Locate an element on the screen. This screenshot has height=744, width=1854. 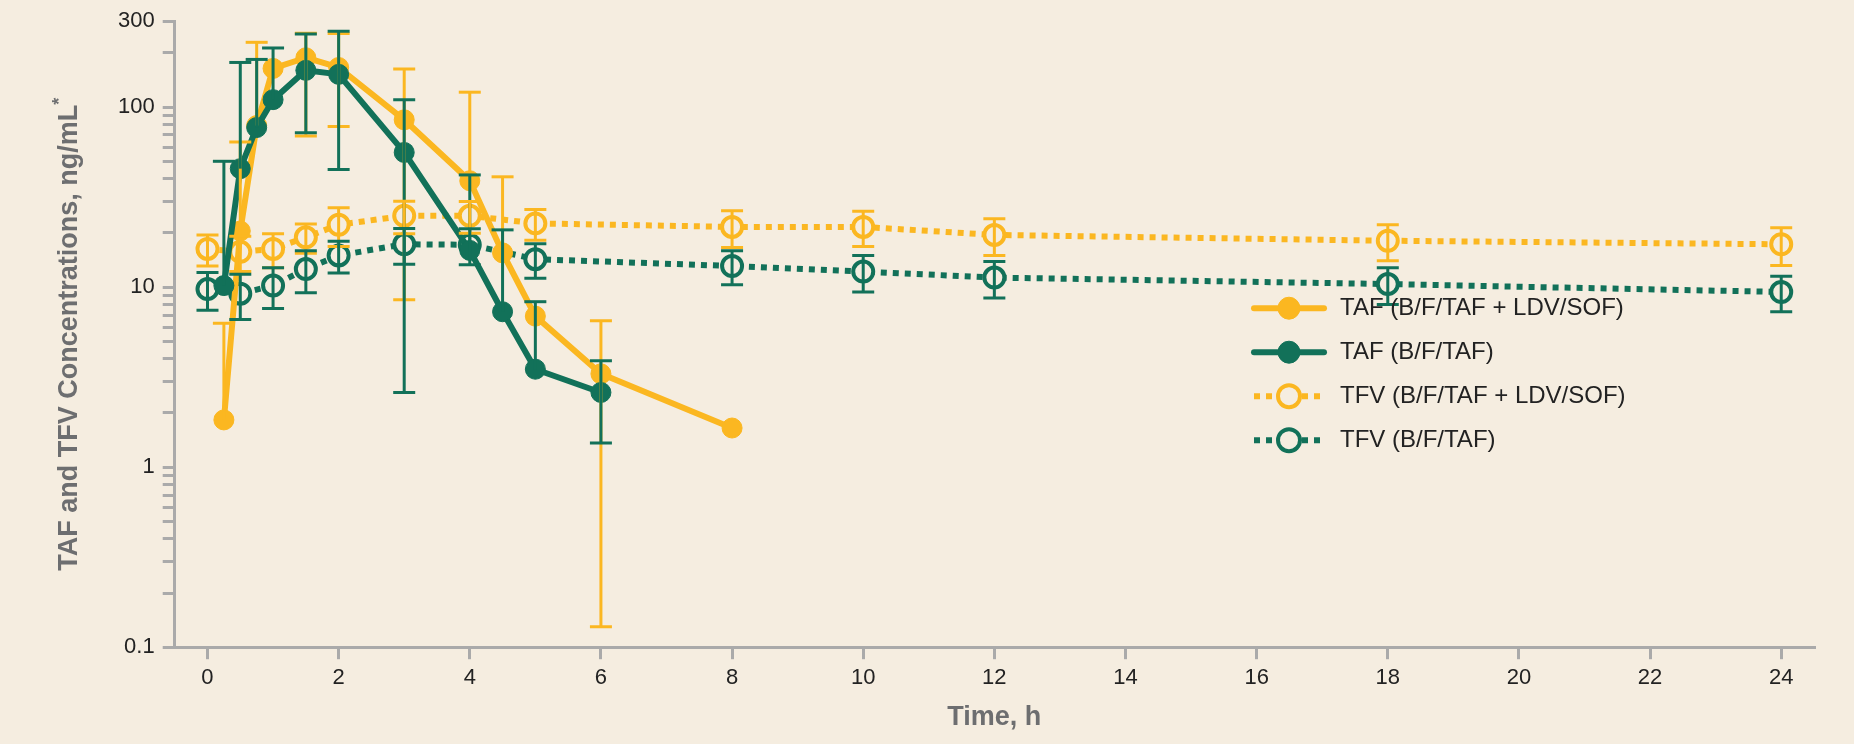
x-tick-label: 12 is located at coordinates (994, 677).